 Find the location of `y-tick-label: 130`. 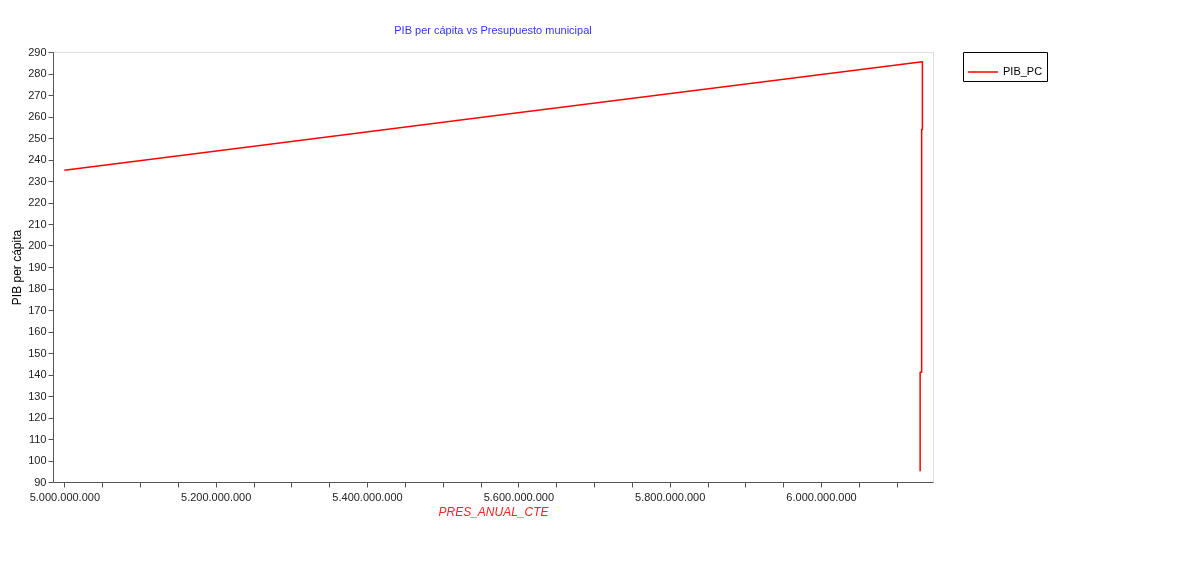

y-tick-label: 130 is located at coordinates (37, 395).